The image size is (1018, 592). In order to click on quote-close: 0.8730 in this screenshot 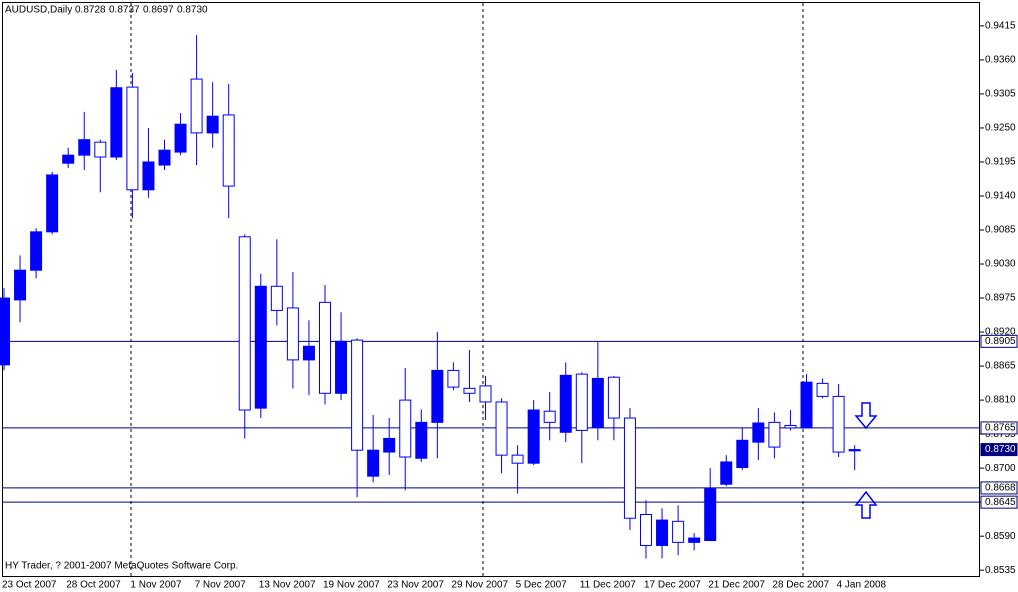, I will do `click(192, 10)`.